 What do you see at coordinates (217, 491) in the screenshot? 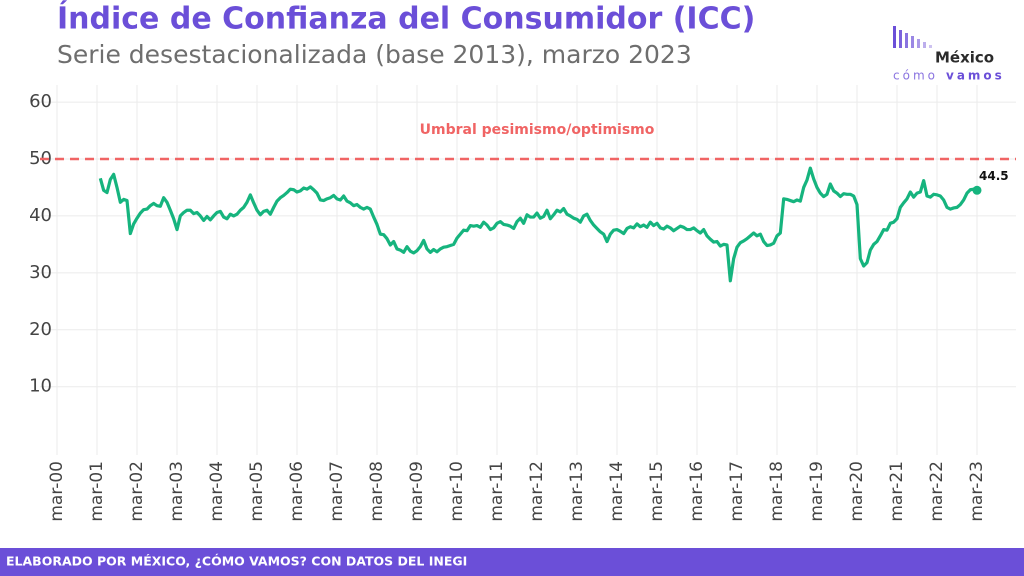
I see `x-tick-label: mar-04` at bounding box center [217, 491].